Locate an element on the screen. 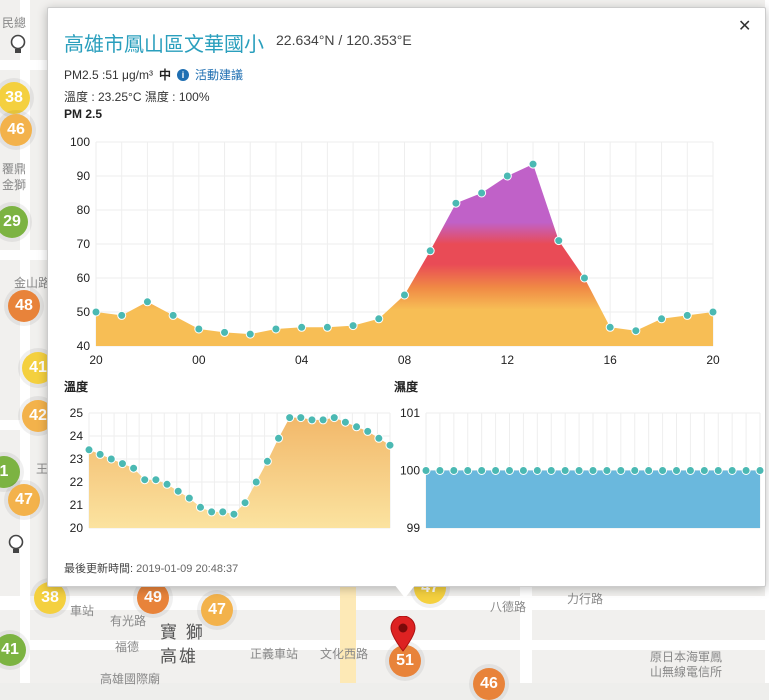 The image size is (769, 700). y-tick-label: 70 is located at coordinates (84, 244).